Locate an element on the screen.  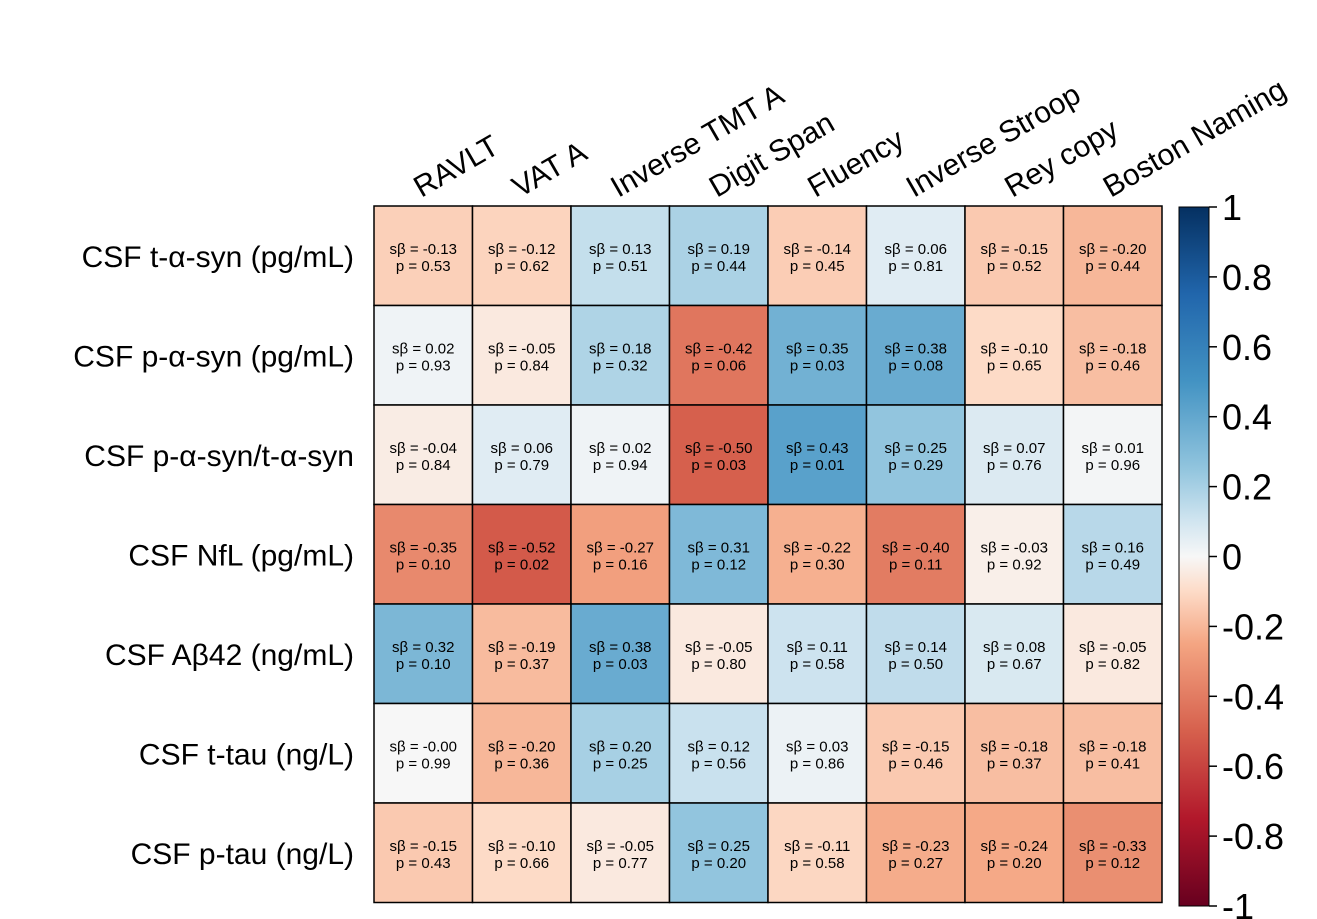
cell-p-label: p = 0.96 is located at coordinates (1112, 465).